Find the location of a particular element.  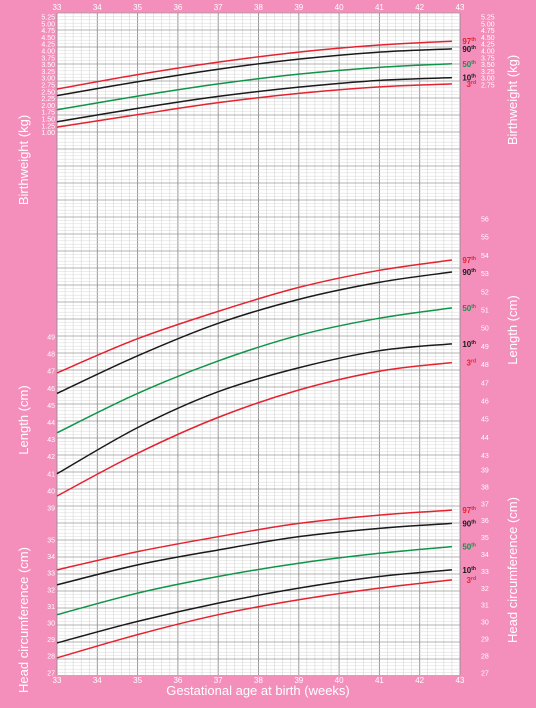

series-label-head-circumference-10: 10th is located at coordinates (469, 570).